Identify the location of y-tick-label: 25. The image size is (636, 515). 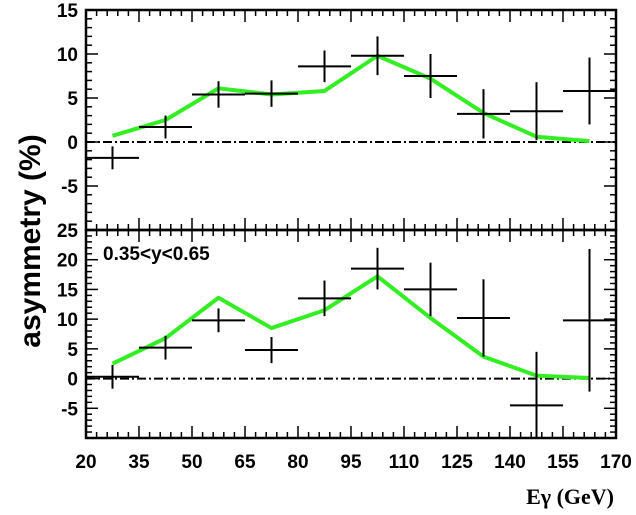
(68, 231).